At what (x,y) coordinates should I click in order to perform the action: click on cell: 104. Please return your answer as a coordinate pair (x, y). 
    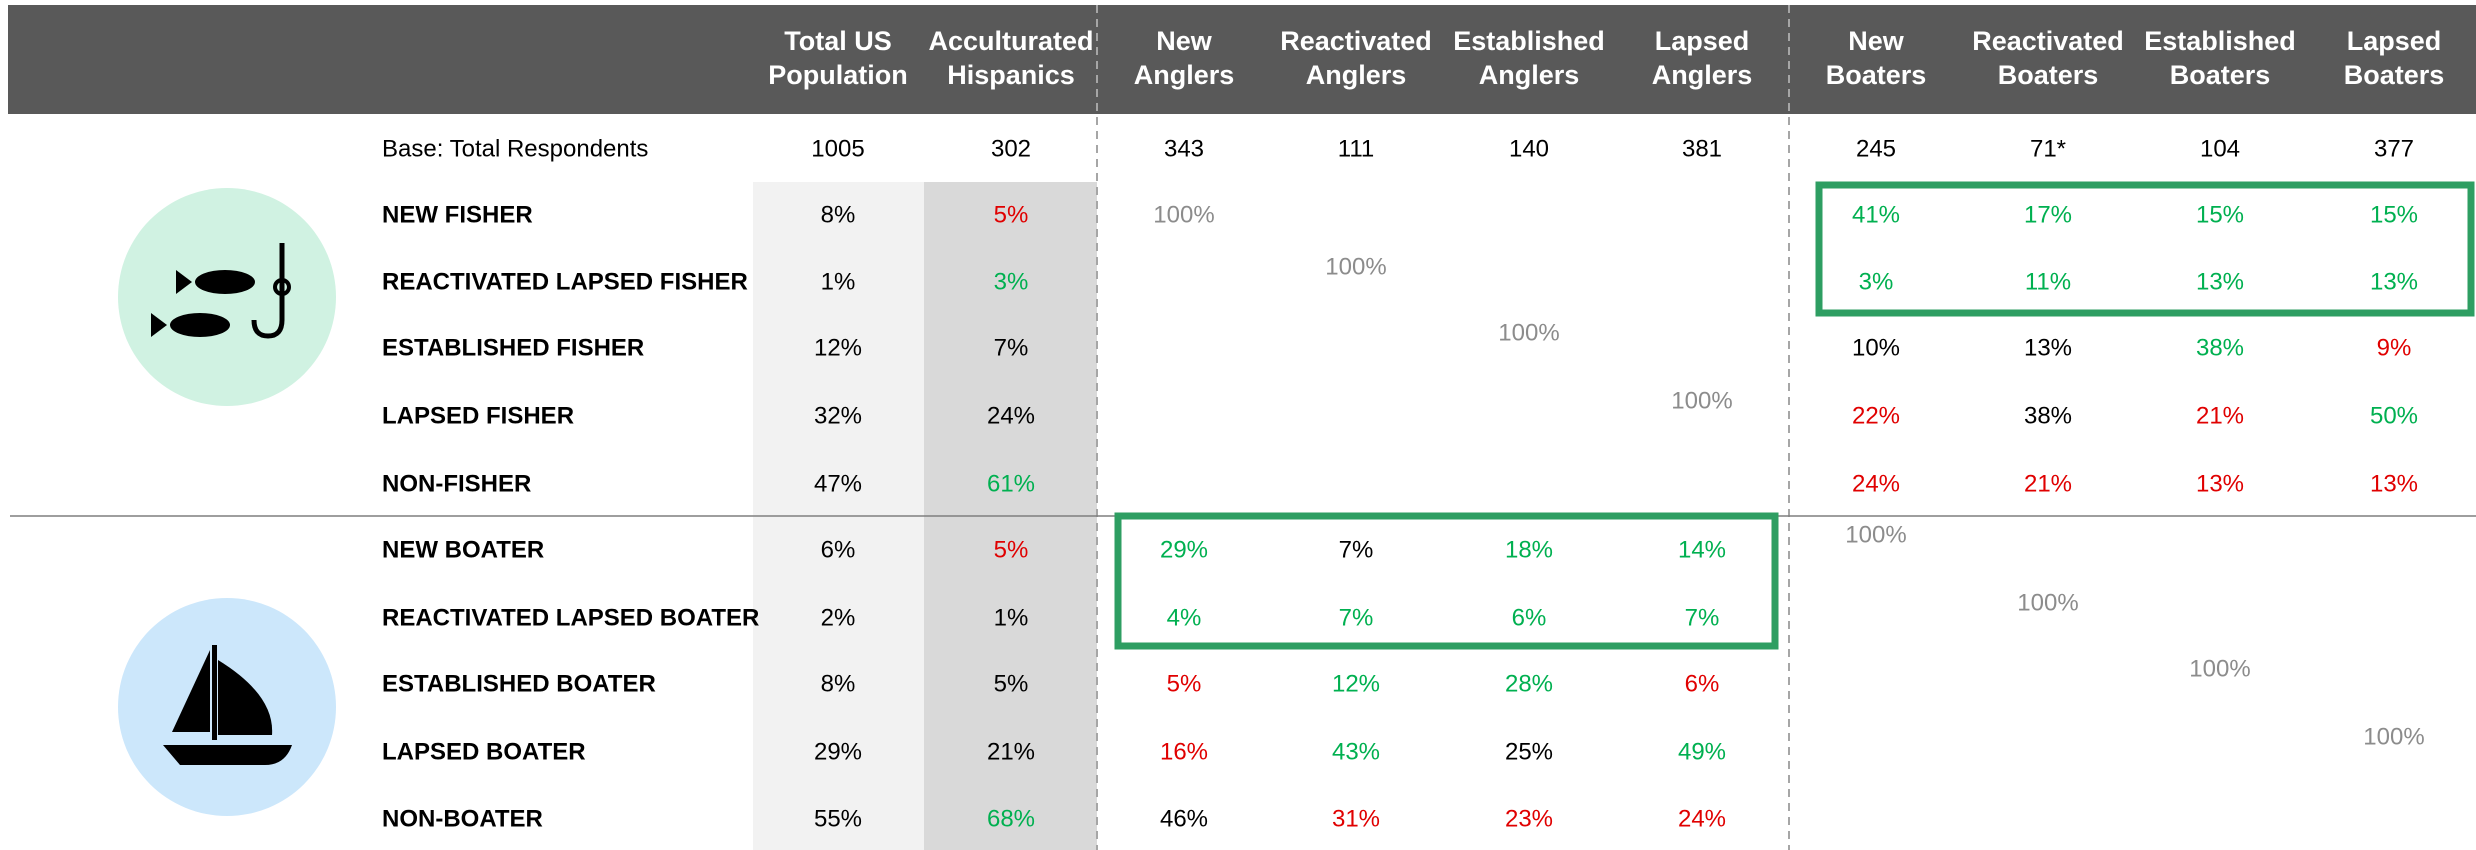
    Looking at the image, I should click on (2220, 148).